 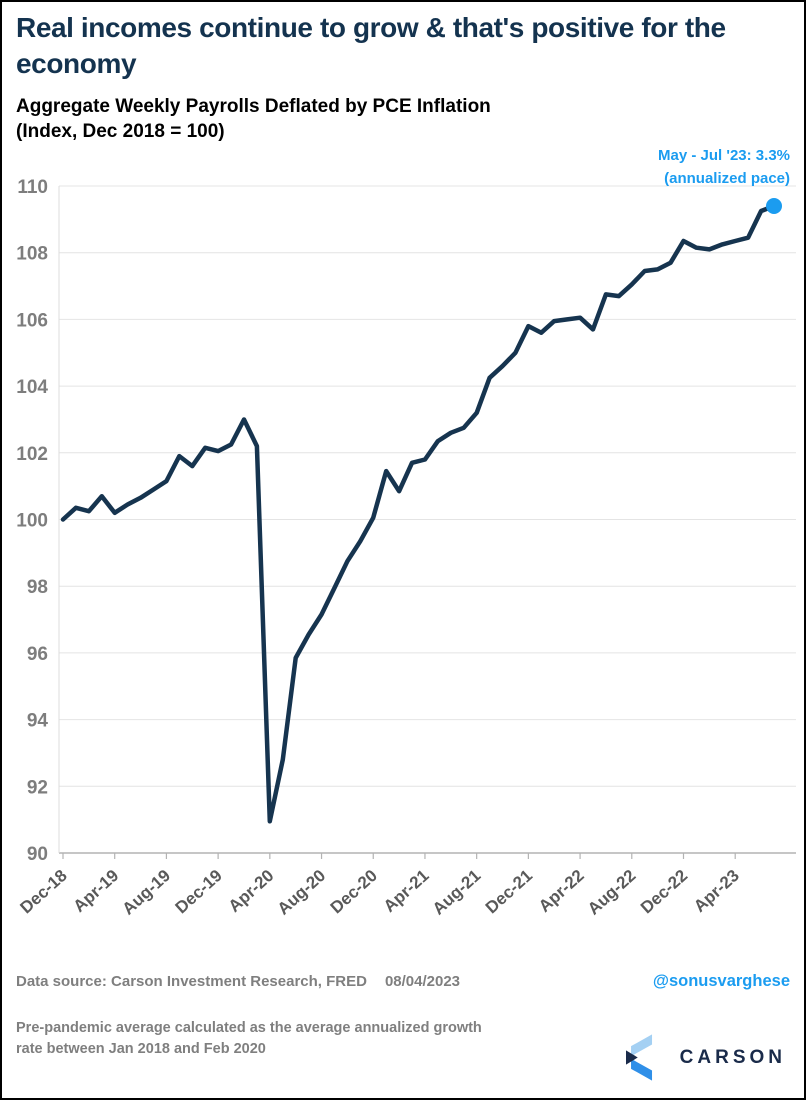 What do you see at coordinates (561, 891) in the screenshot?
I see `svg-text: Apr-22` at bounding box center [561, 891].